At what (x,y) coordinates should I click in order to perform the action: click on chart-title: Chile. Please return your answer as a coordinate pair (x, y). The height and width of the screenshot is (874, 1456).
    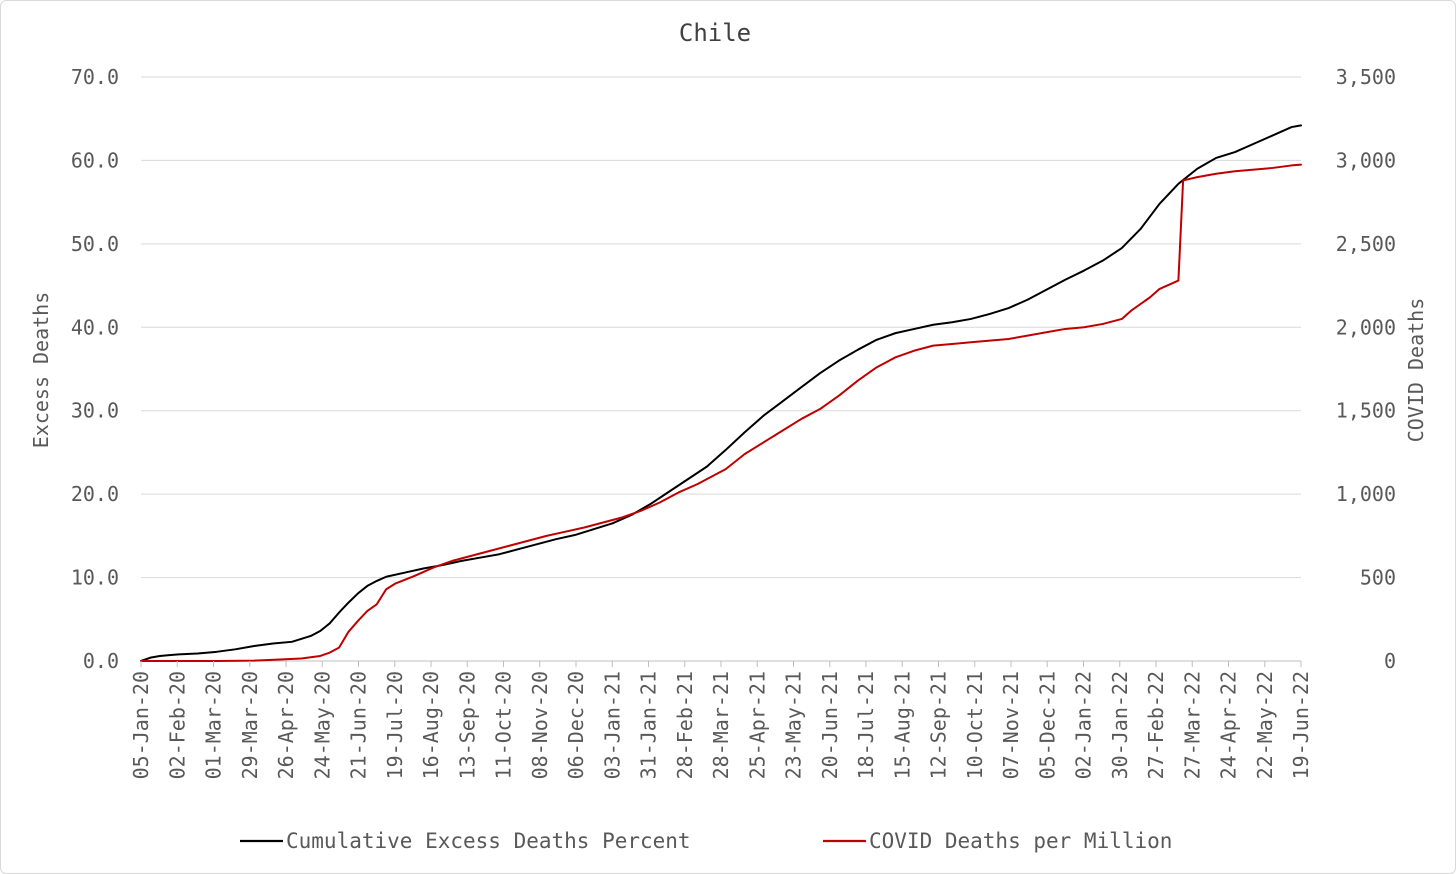
    Looking at the image, I should click on (715, 33).